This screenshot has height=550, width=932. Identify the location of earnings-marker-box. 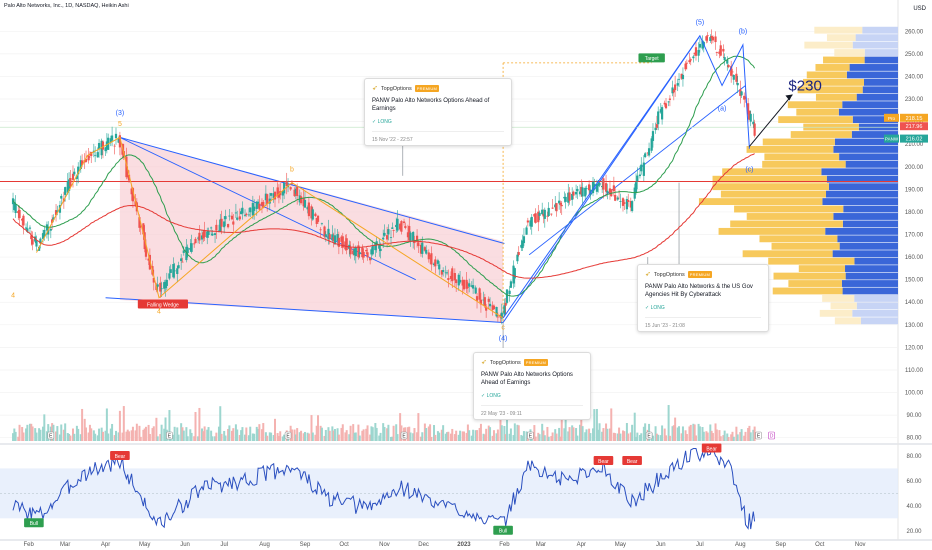
(530, 435).